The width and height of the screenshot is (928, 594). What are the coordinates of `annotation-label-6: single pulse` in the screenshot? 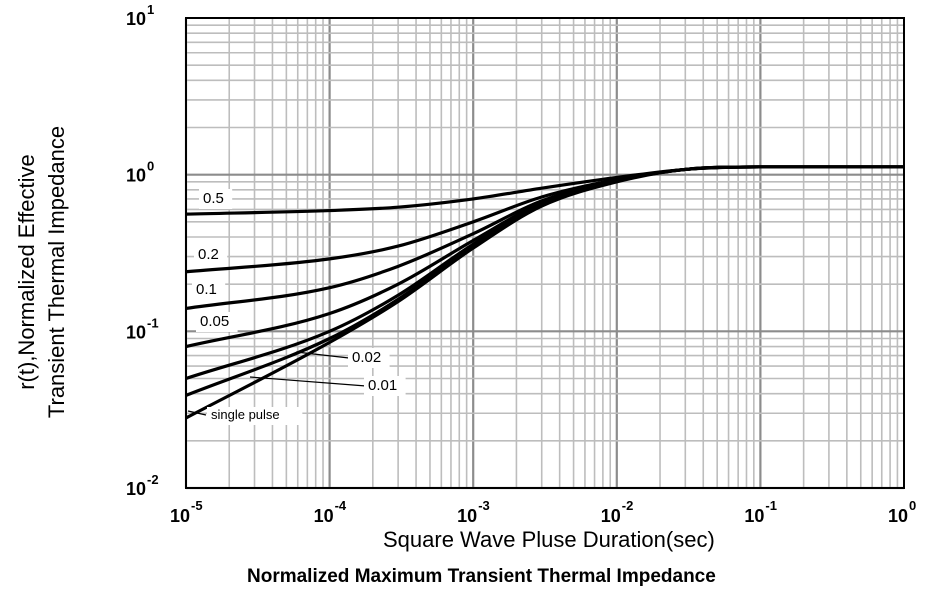 It's located at (245, 414).